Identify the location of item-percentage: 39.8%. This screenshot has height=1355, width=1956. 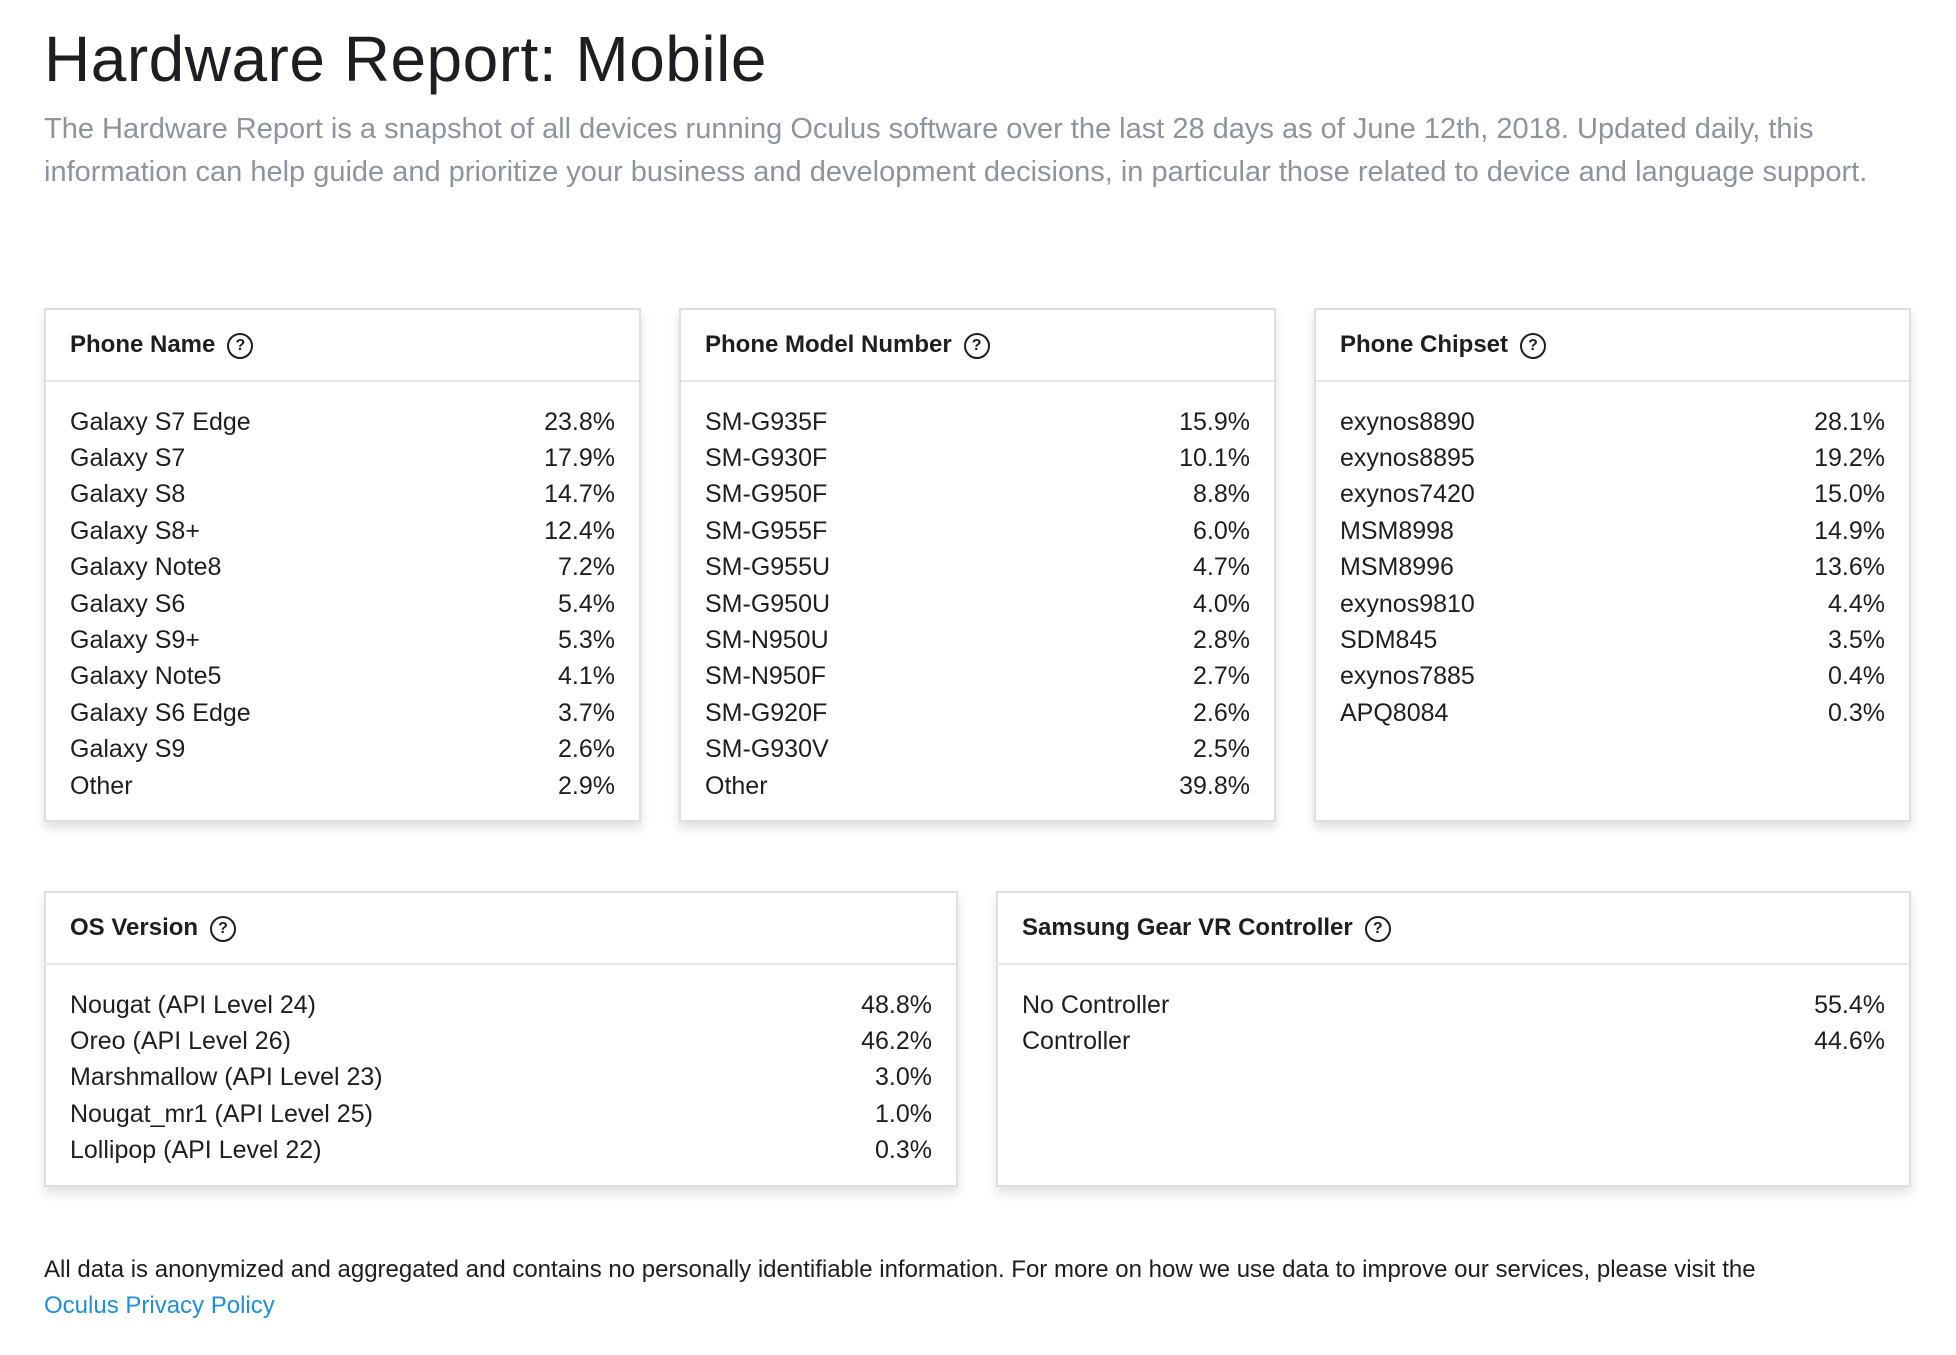
(1214, 785).